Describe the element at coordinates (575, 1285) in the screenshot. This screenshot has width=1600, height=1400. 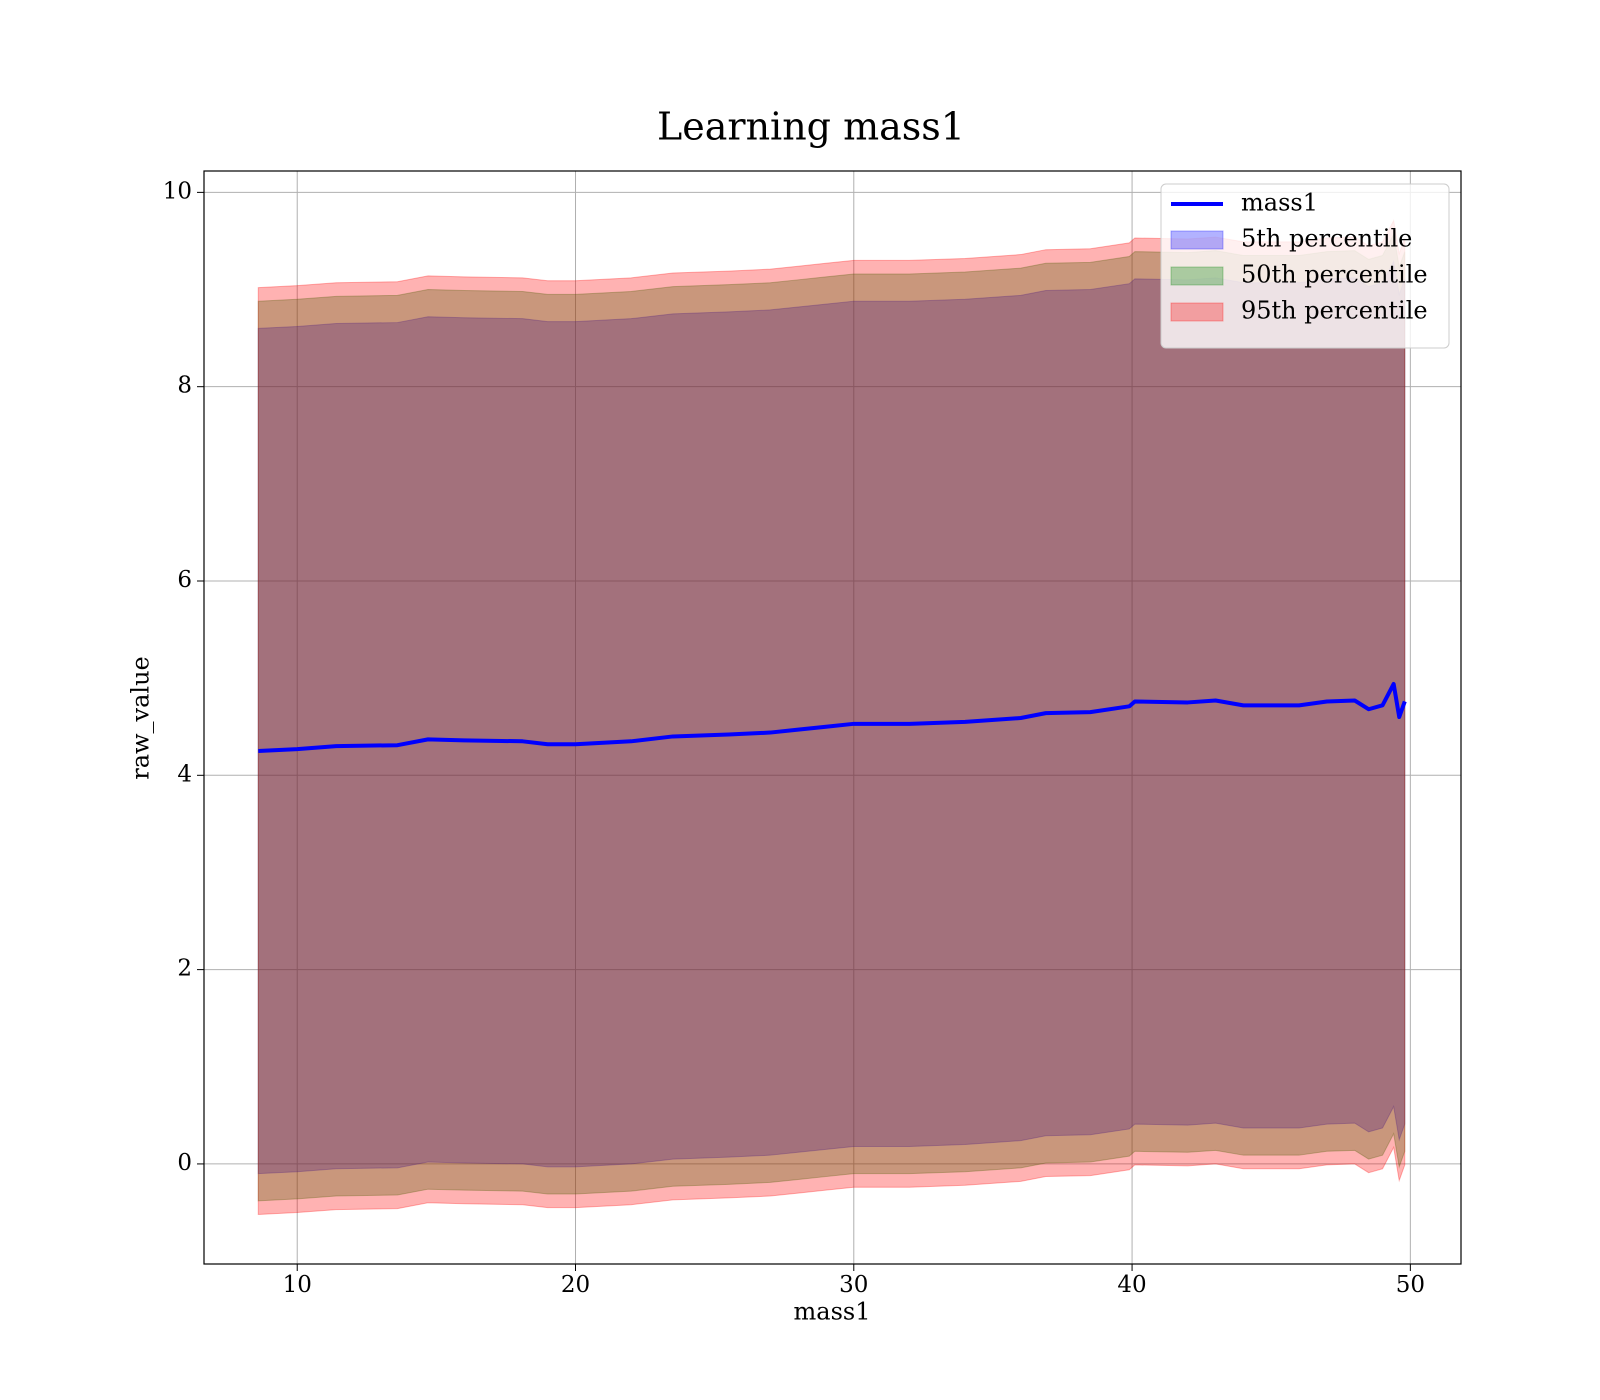
I see `x-tick-label: 20` at that location.